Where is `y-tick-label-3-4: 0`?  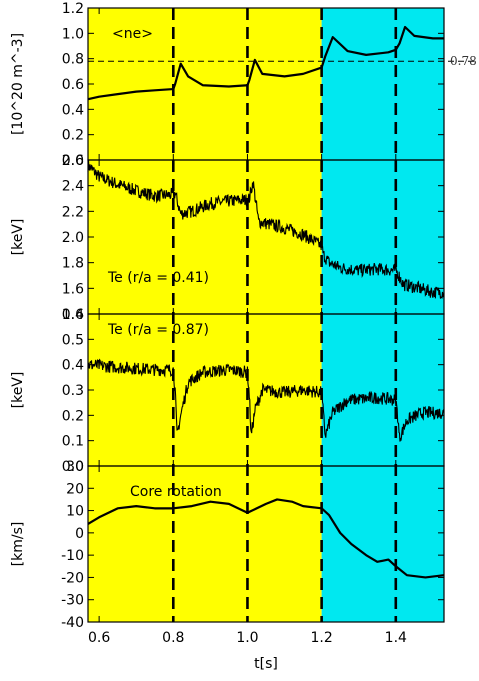
y-tick-label-3-4: 0 is located at coordinates (79, 534).